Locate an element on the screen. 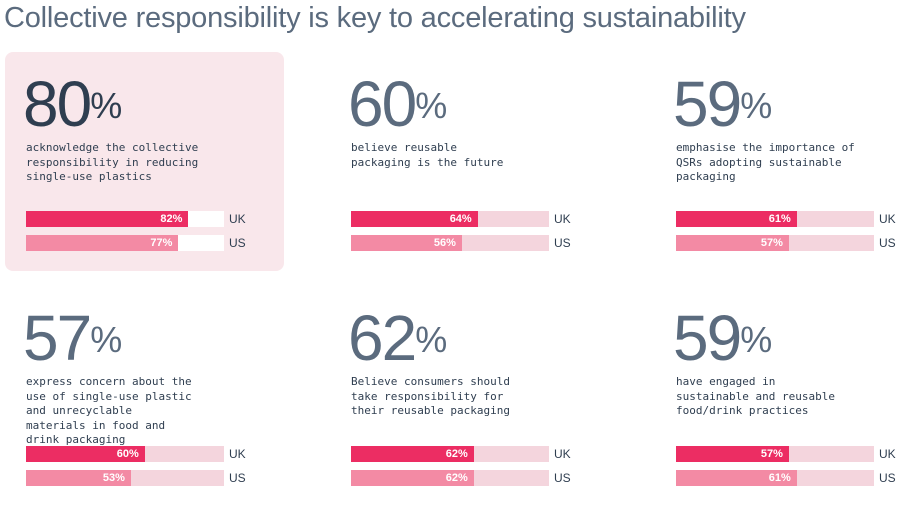 The height and width of the screenshot is (506, 900). us-bar-fill: 56% is located at coordinates (406, 243).